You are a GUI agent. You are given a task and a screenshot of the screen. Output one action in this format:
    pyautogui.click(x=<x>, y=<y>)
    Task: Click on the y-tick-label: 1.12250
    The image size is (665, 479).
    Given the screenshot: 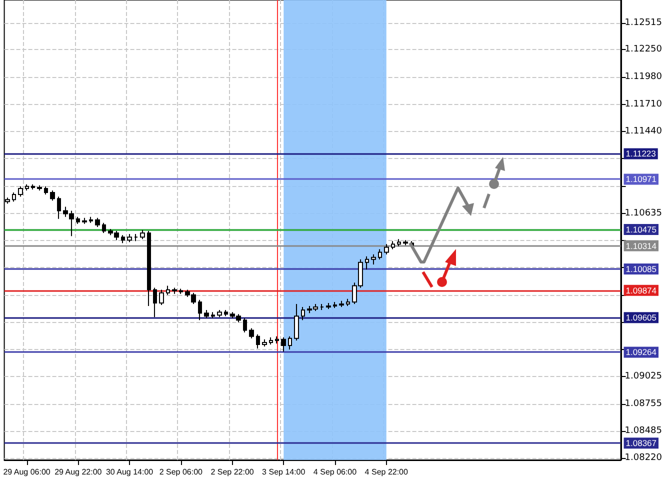 What is the action you would take?
    pyautogui.click(x=643, y=49)
    